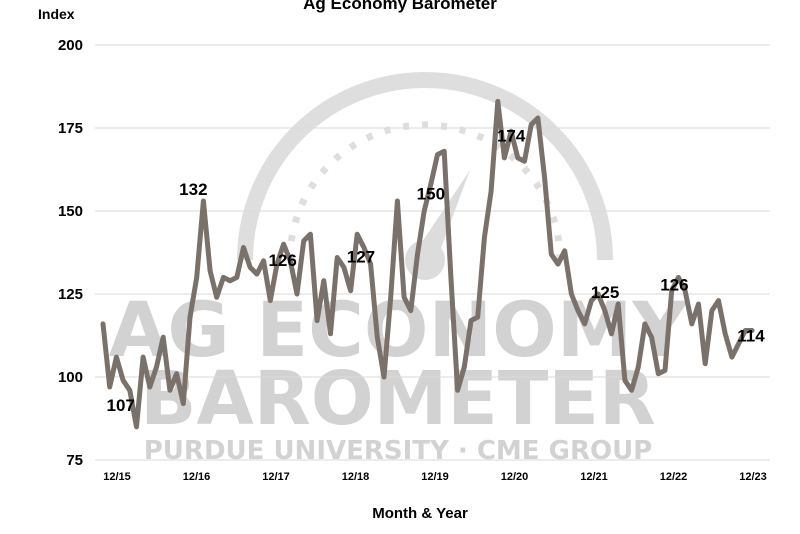 This screenshot has height=534, width=800. I want to click on x-axis-label: Month & Year, so click(420, 513).